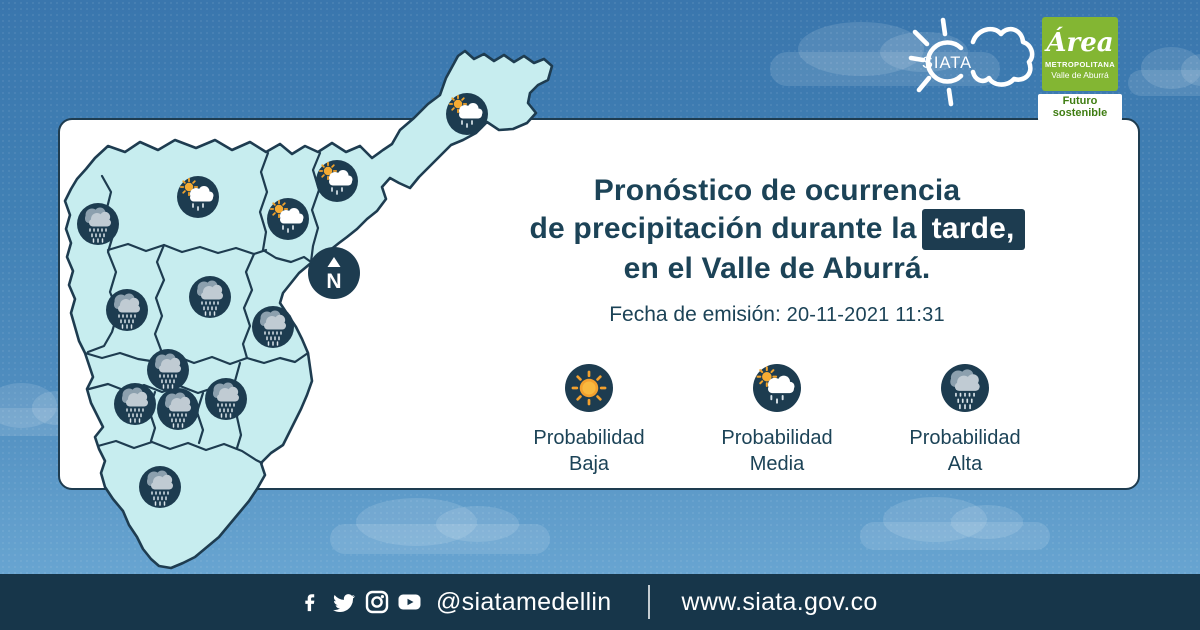 The width and height of the screenshot is (1200, 630). I want to click on instagram-icon, so click(376, 602).